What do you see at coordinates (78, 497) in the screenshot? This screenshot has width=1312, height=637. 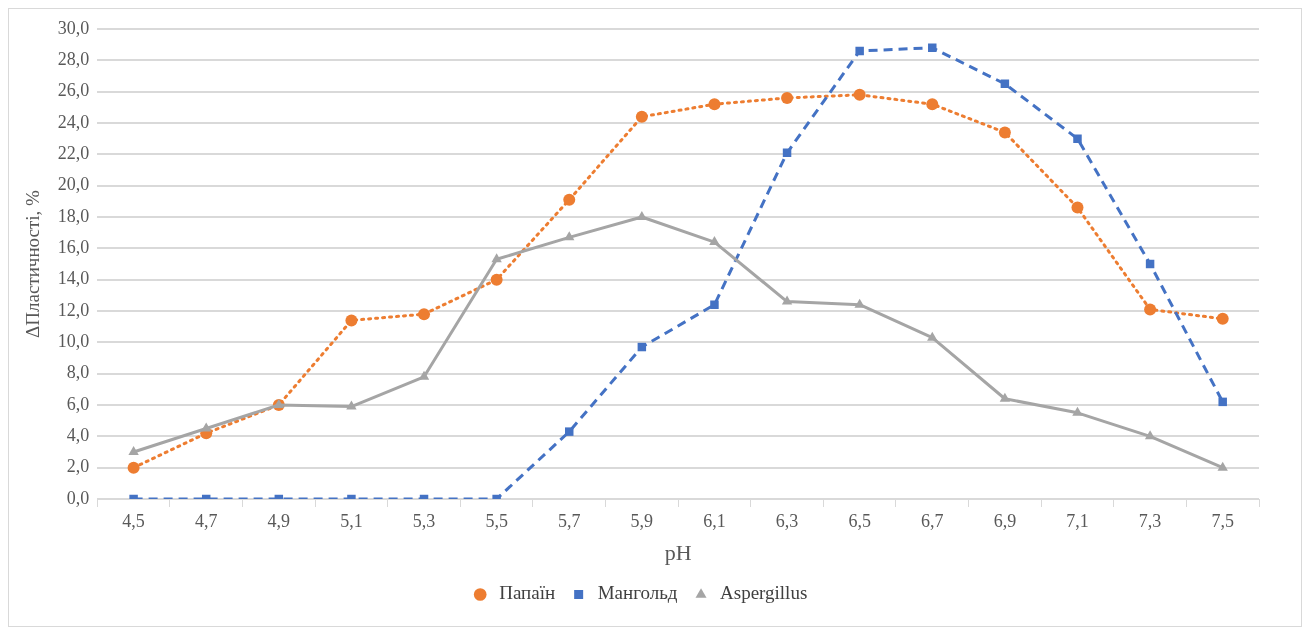 I see `y-tick-label: 0,0` at bounding box center [78, 497].